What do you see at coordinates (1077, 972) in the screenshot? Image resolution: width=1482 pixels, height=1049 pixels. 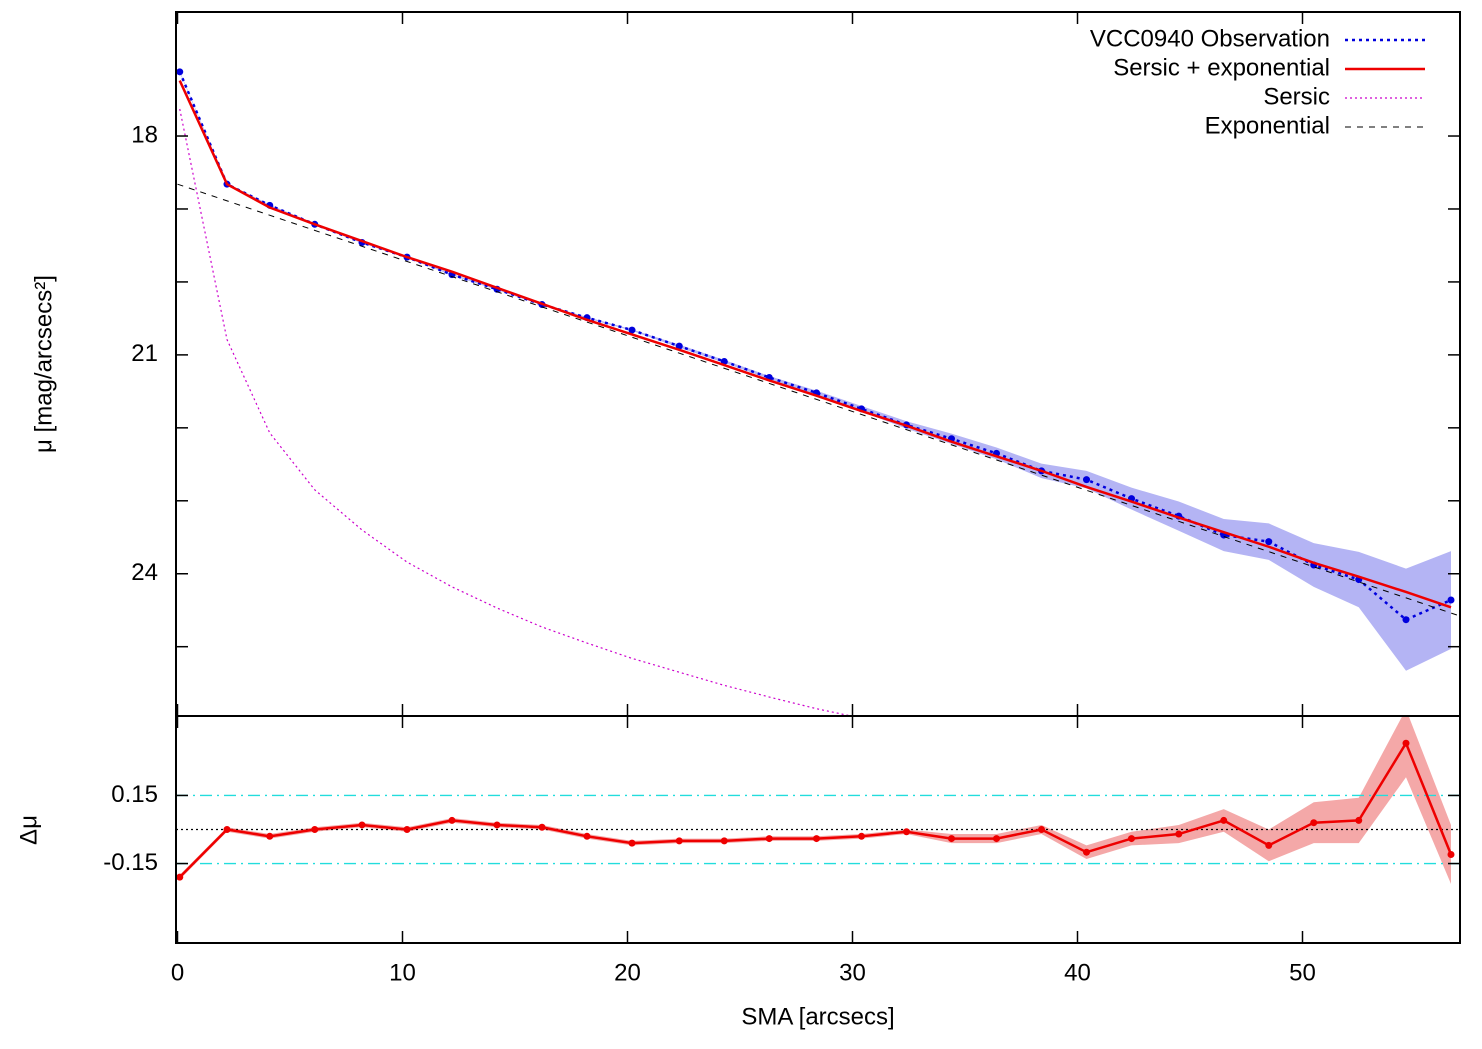 I see `x-tick-label: 40` at bounding box center [1077, 972].